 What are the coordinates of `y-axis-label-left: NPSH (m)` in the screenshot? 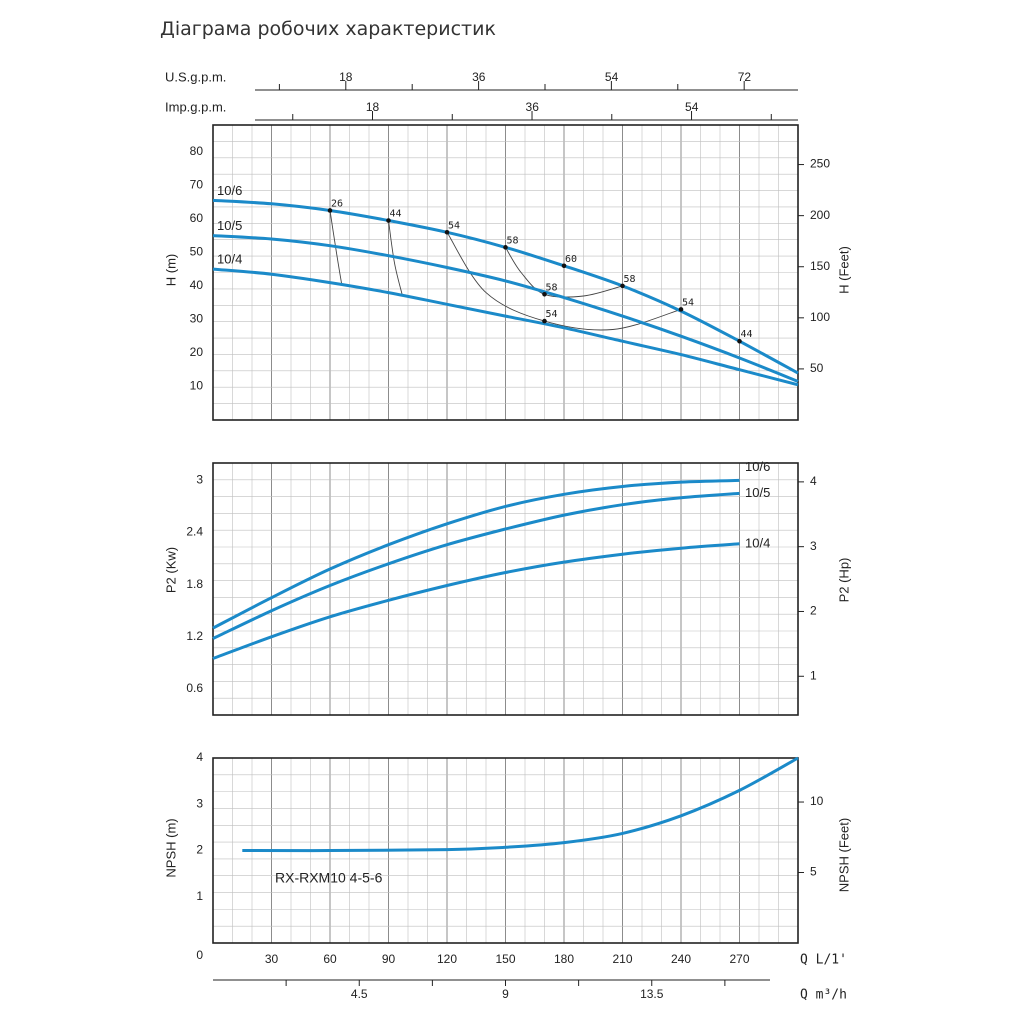 It's located at (170, 847).